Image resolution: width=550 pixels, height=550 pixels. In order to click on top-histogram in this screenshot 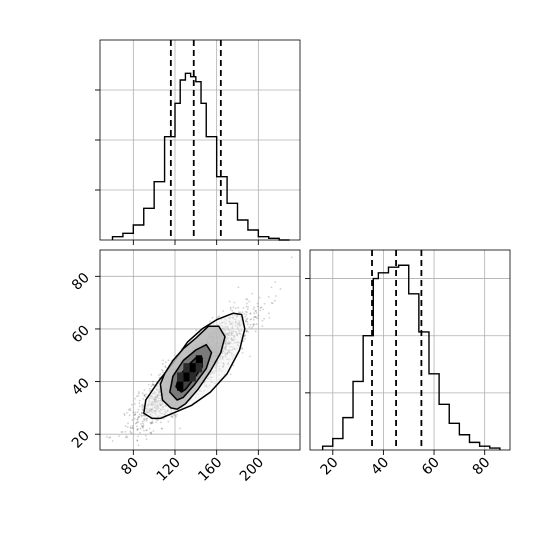, I will do `click(200, 156)`.